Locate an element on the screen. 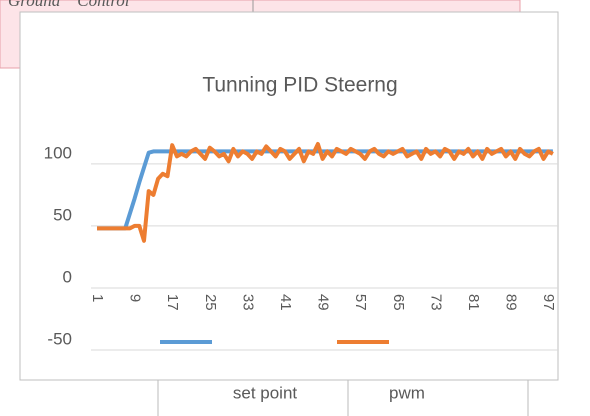 This screenshot has height=416, width=590. legend-label: pwm is located at coordinates (407, 392).